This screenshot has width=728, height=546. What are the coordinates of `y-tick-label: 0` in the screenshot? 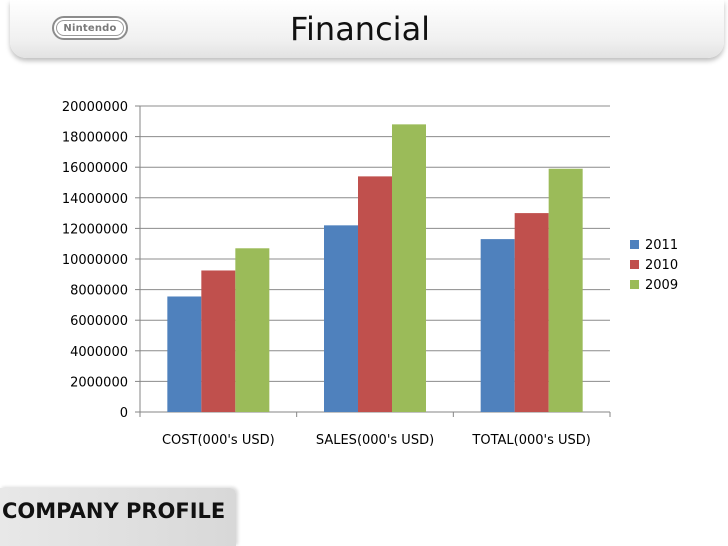 It's located at (124, 413).